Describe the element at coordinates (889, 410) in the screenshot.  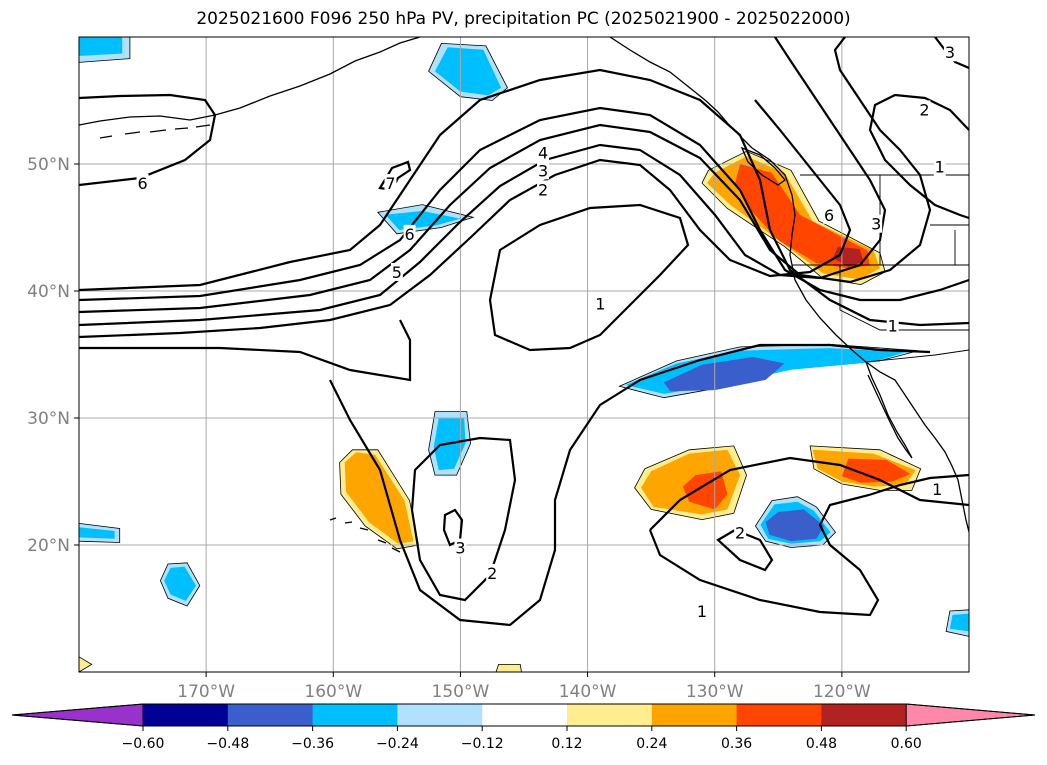
I see `baja-california` at that location.